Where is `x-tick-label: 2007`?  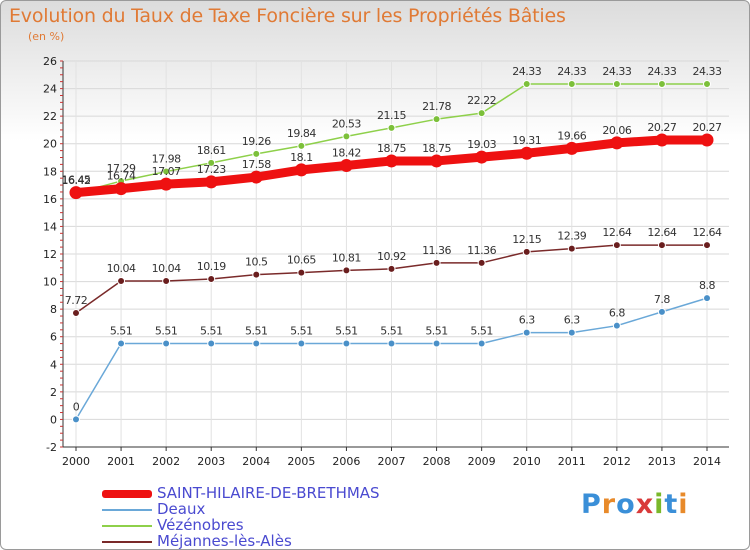 x-tick-label: 2007 is located at coordinates (392, 461).